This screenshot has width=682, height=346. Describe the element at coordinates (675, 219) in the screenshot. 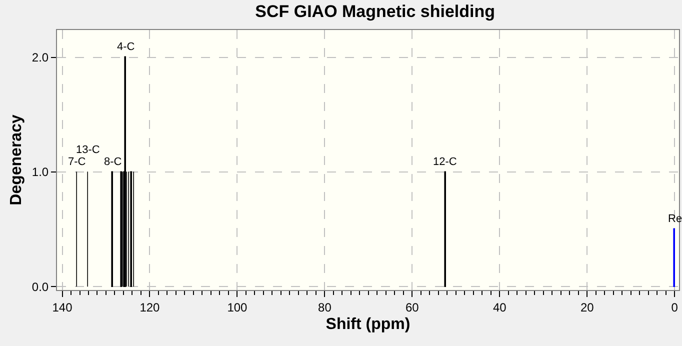

I see `annotation: Re` at that location.